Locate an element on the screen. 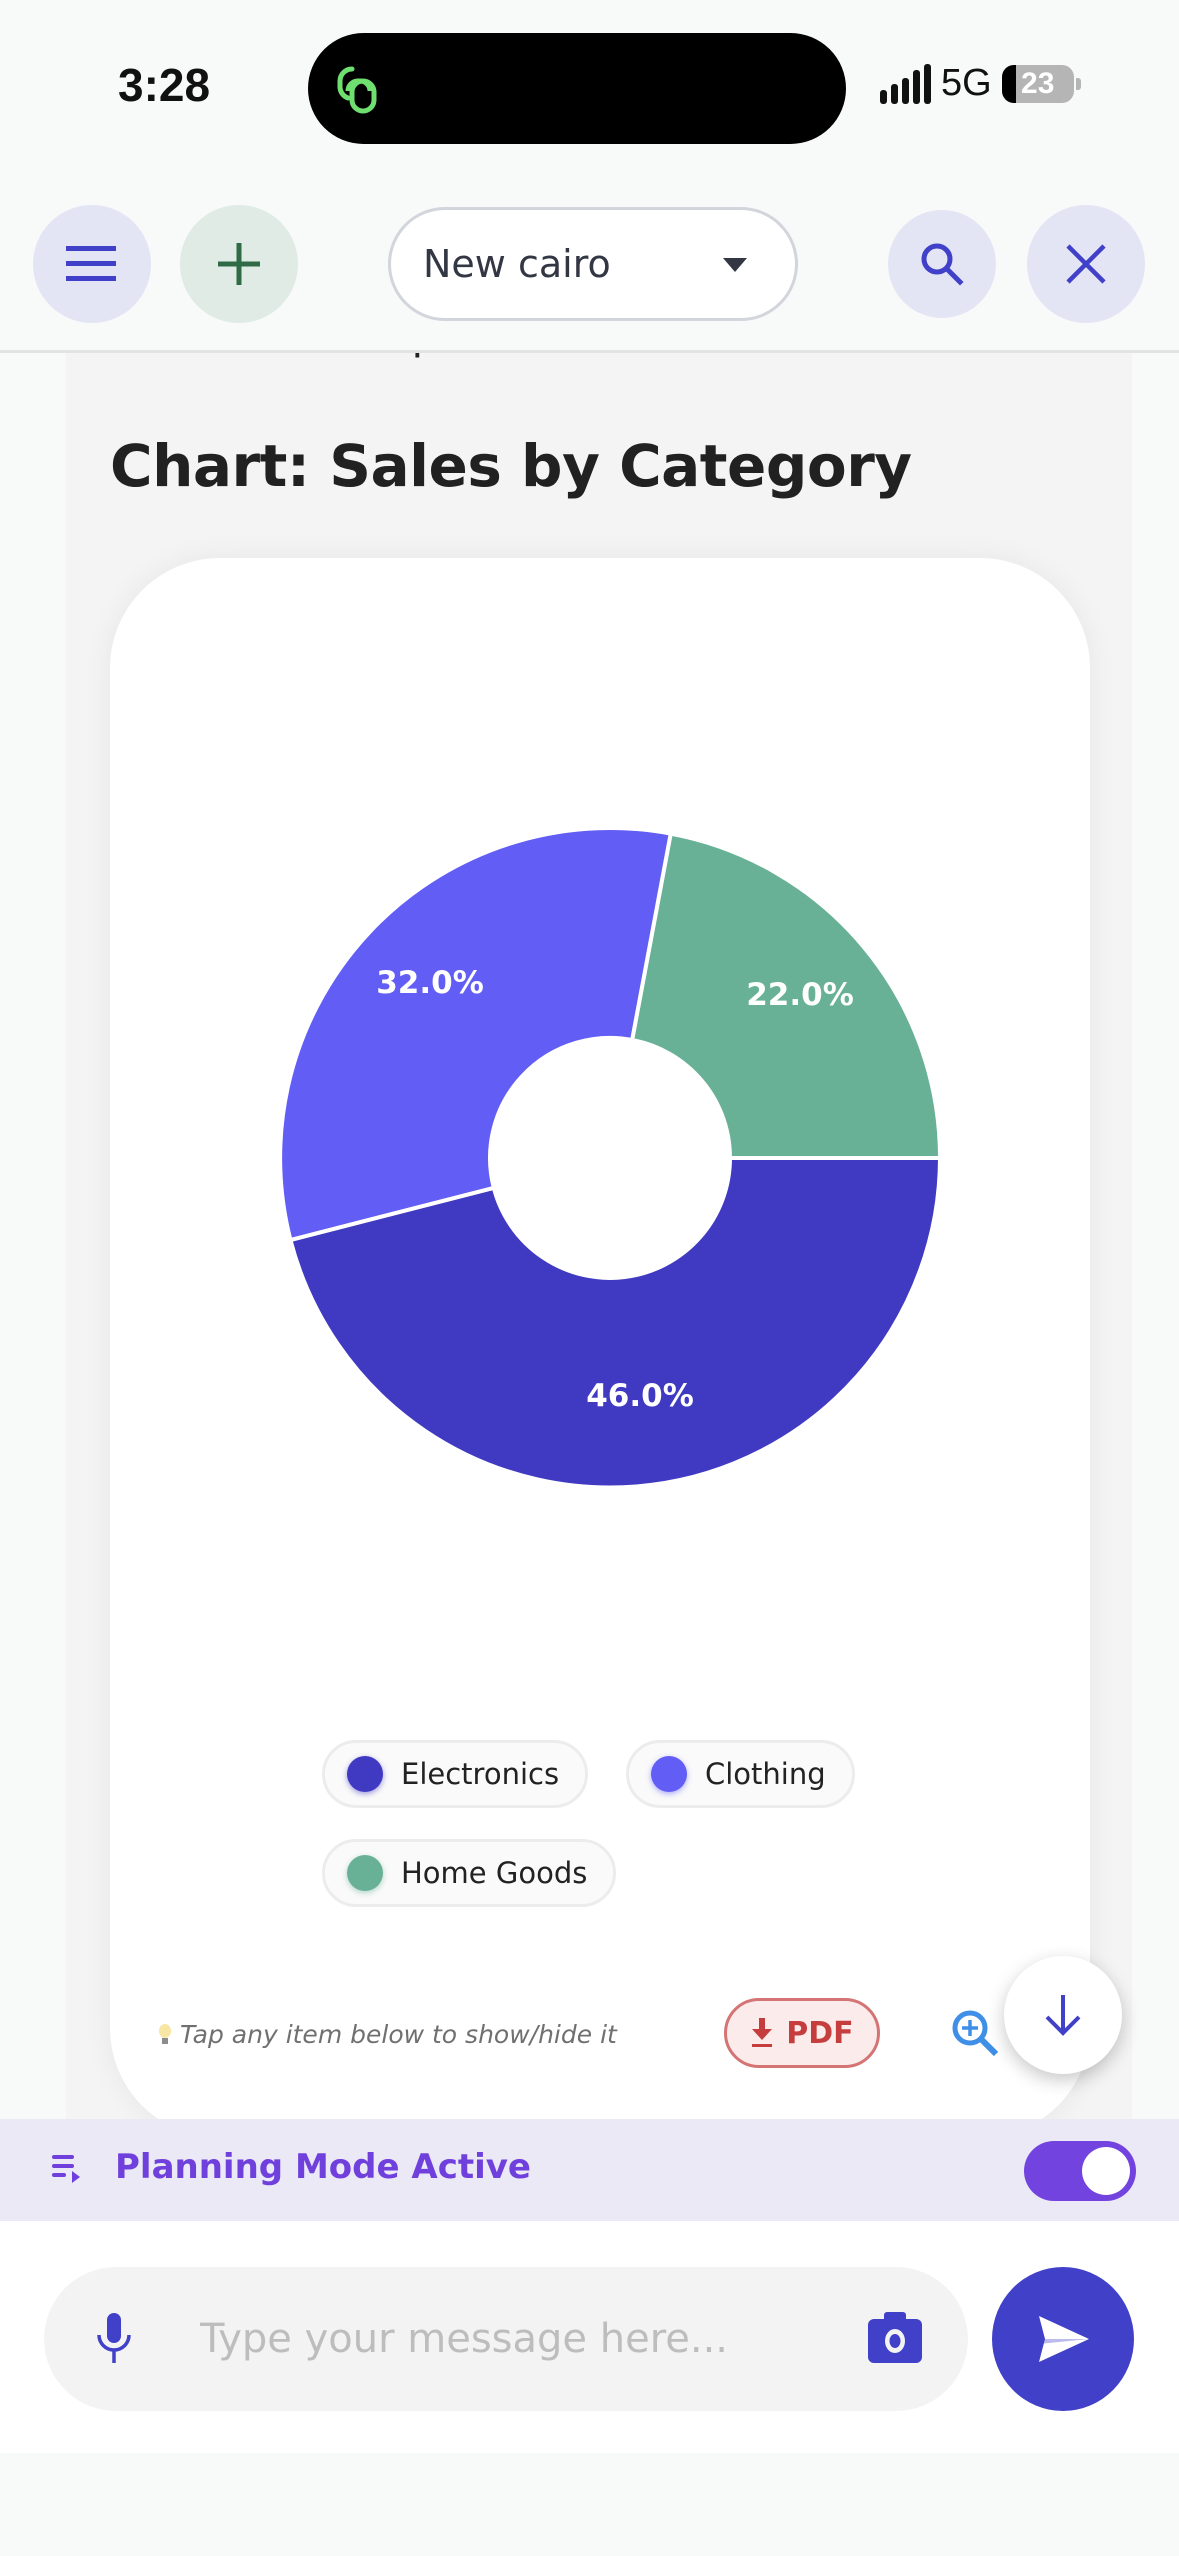  legend-item-electronics: Electronics is located at coordinates (455, 1774).